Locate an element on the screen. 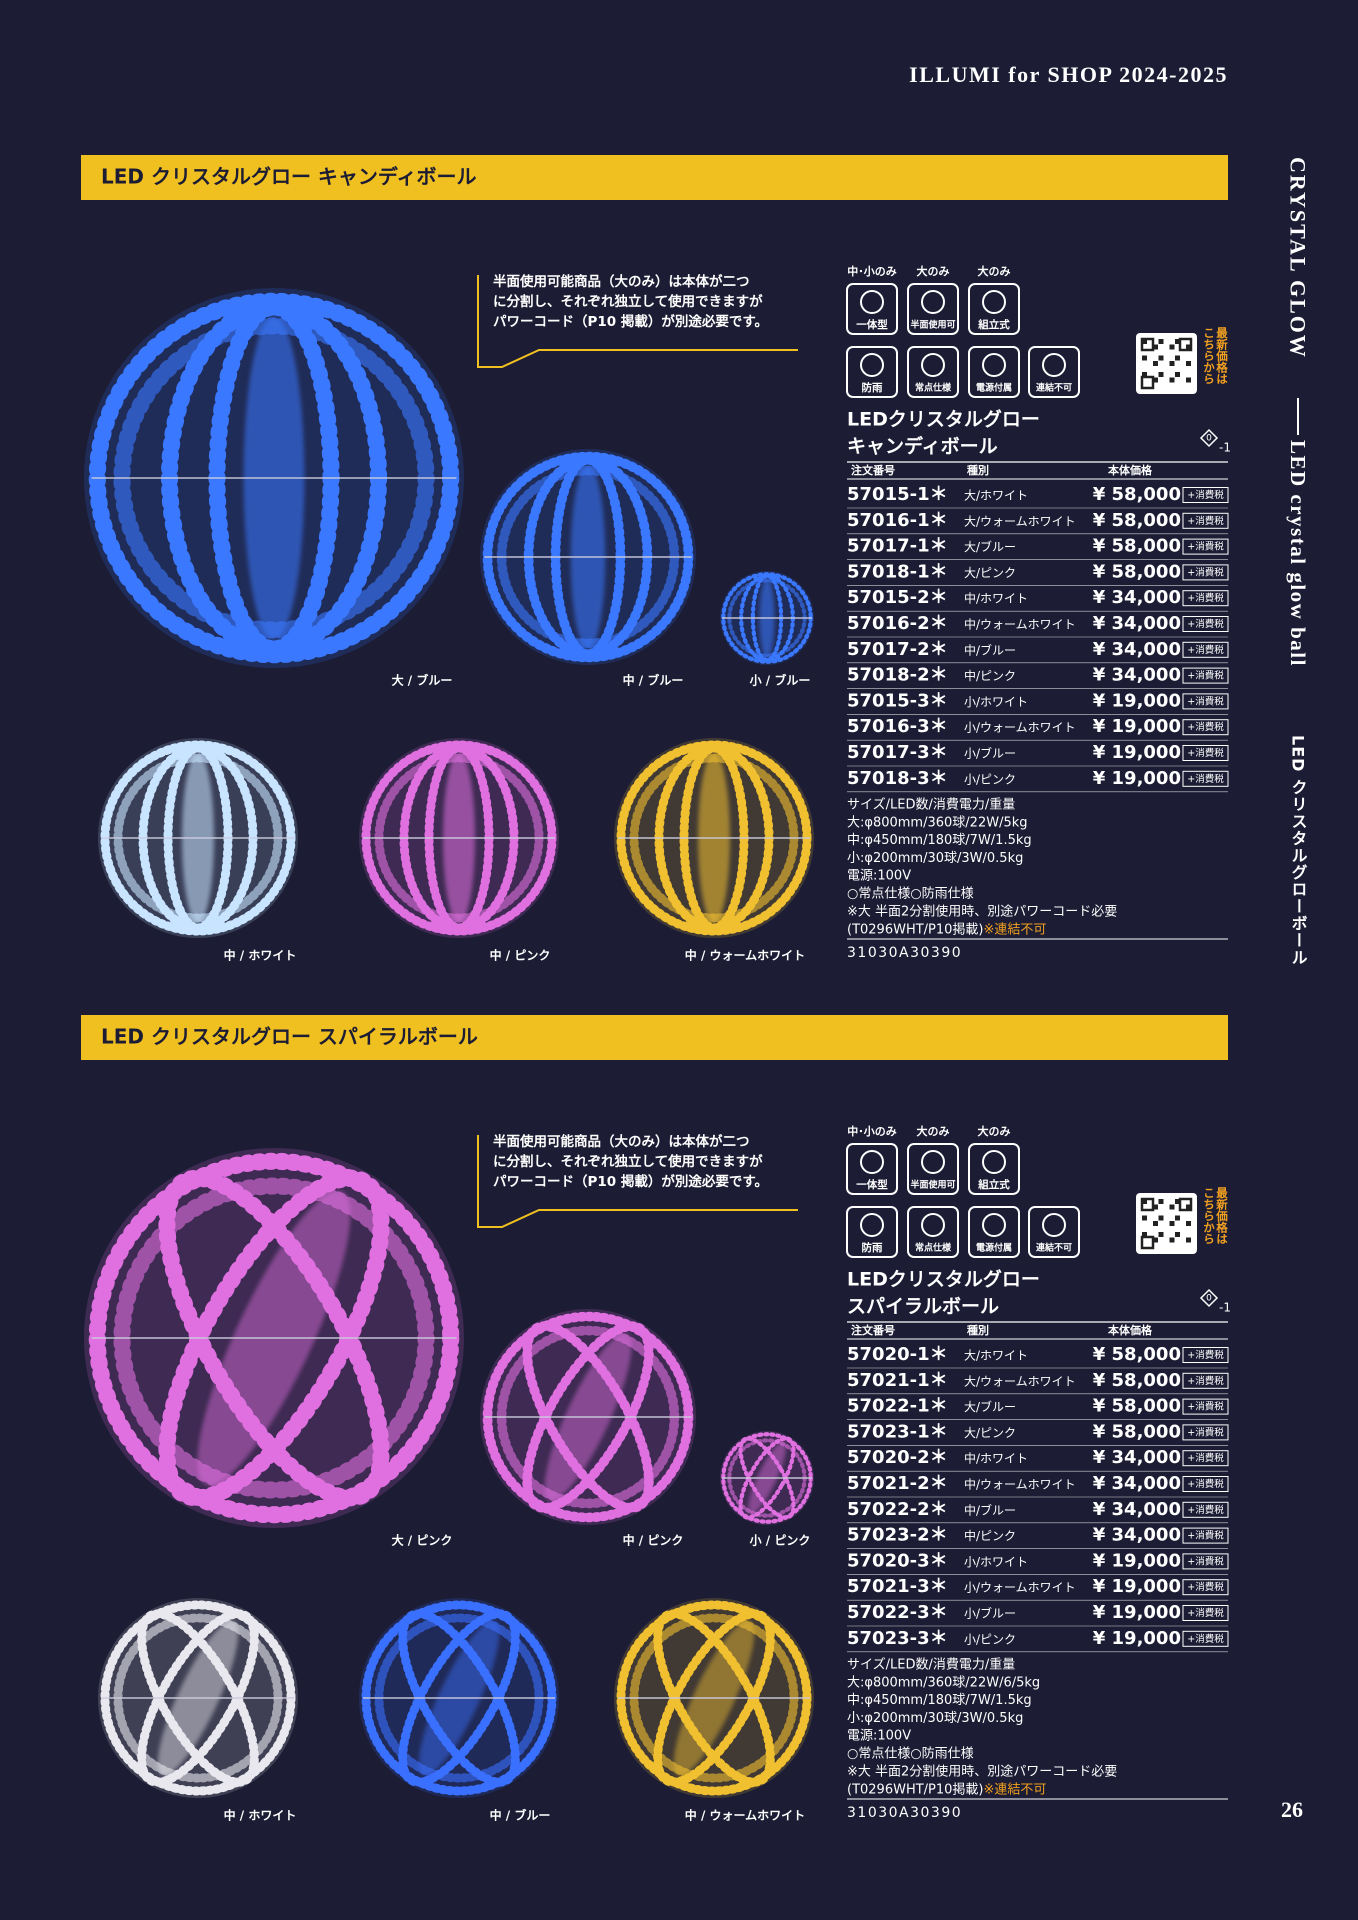 This screenshot has height=1920, width=1358. note-line: に分割し、それぞれ独立して使用できますが is located at coordinates (628, 1161).